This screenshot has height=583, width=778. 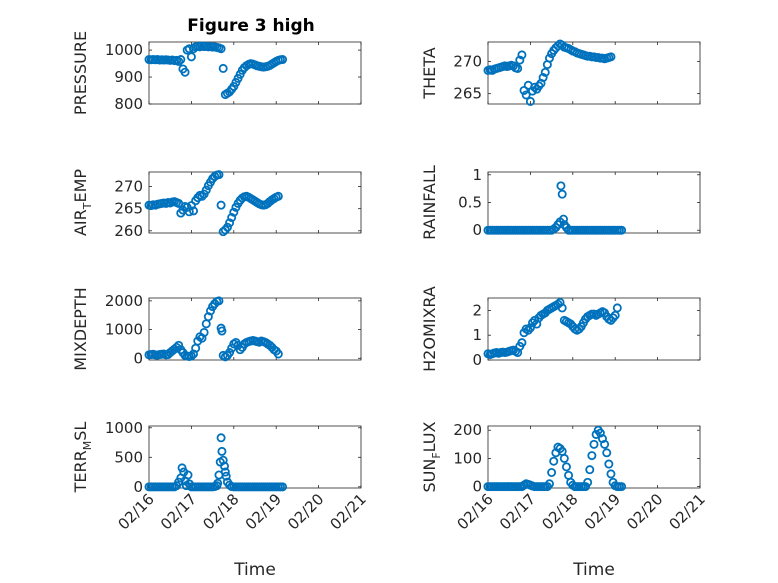 What do you see at coordinates (470, 203) in the screenshot?
I see `y-tick-label: 0.5` at bounding box center [470, 203].